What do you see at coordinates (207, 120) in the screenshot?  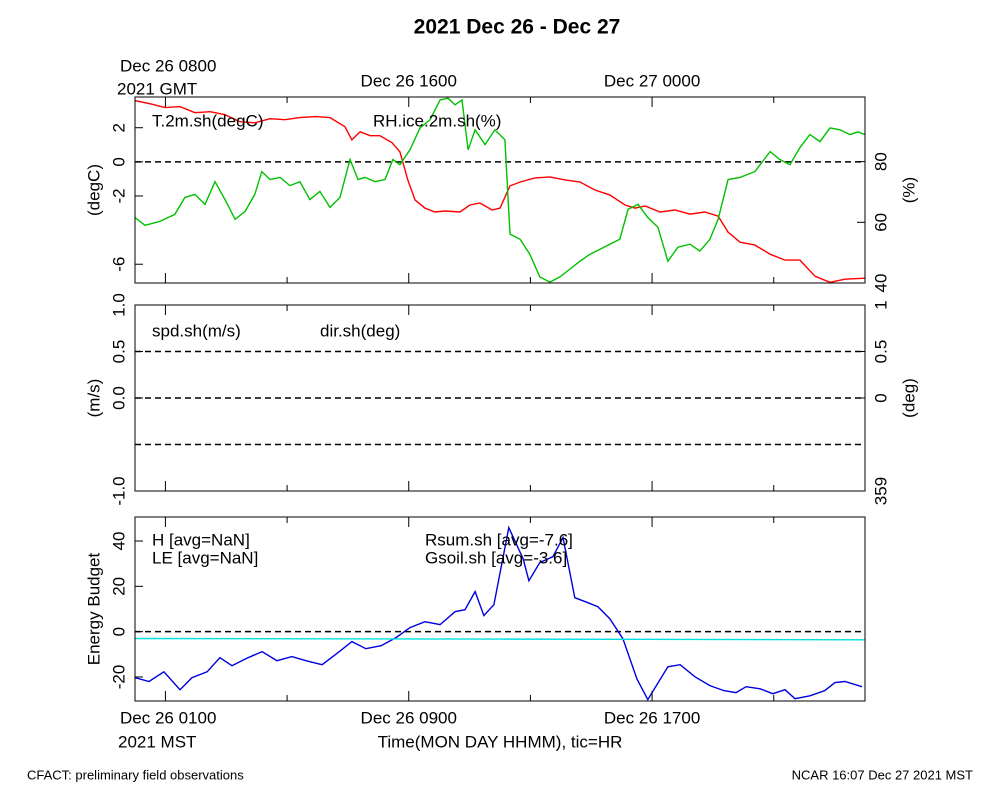 I see `legend-entry: T.2m.sh(degC)` at bounding box center [207, 120].